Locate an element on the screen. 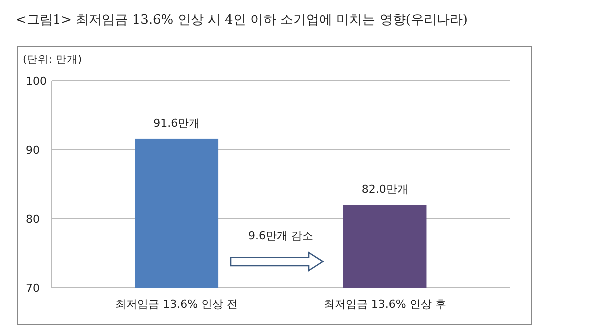 This screenshot has height=330, width=600. y-tick-label: 80 is located at coordinates (33, 219).